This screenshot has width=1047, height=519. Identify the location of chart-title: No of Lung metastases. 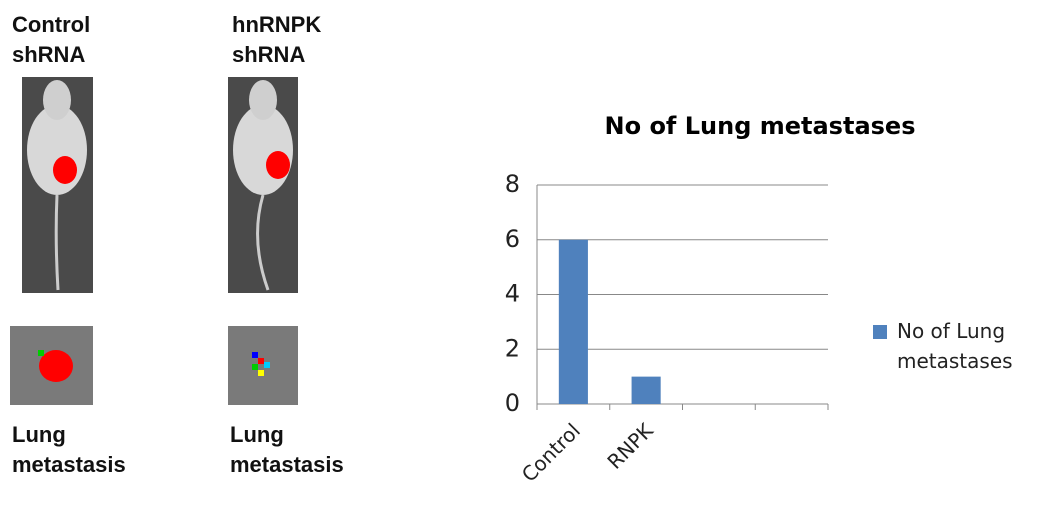
(760, 126).